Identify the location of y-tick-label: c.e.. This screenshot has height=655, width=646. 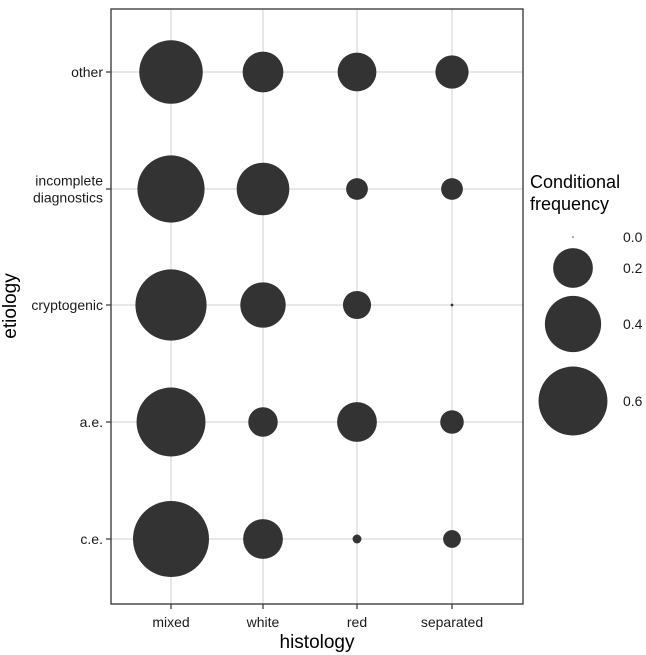
(91, 539).